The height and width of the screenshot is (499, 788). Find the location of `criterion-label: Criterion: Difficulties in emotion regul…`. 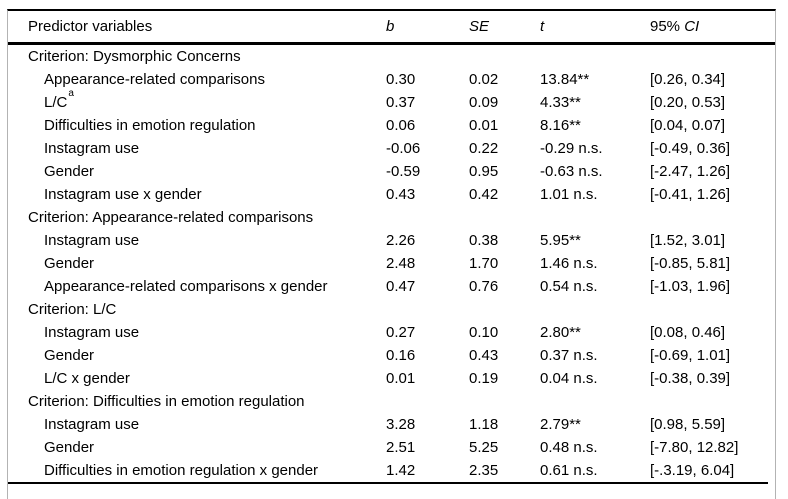

criterion-label: Criterion: Difficulties in emotion regul… is located at coordinates (166, 401).